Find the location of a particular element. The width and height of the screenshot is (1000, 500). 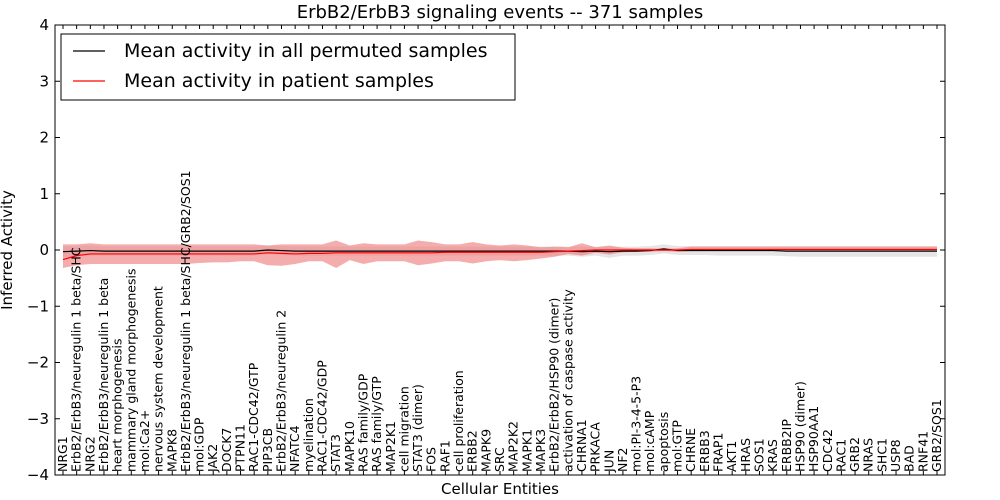

legend-box is located at coordinates (288, 67).